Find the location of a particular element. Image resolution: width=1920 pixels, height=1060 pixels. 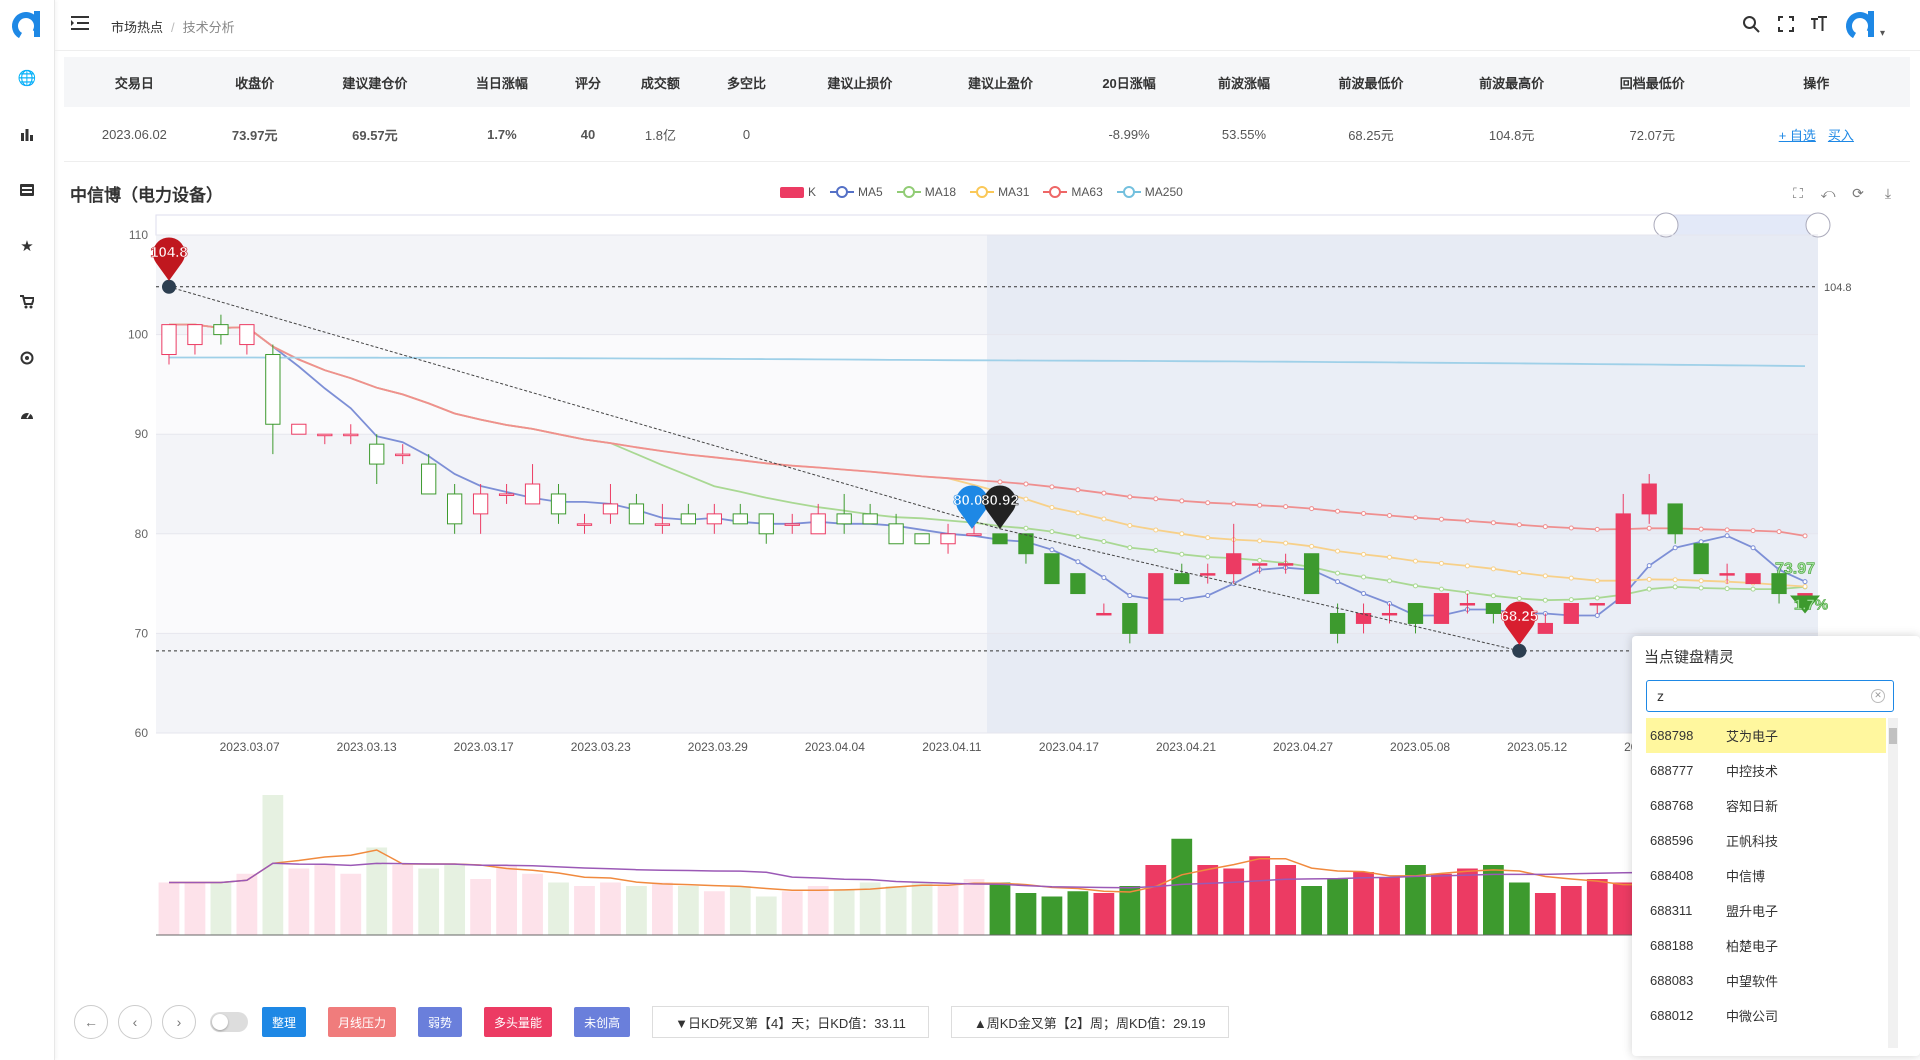

list-item: 688798 艾为电子 is located at coordinates (1766, 735).